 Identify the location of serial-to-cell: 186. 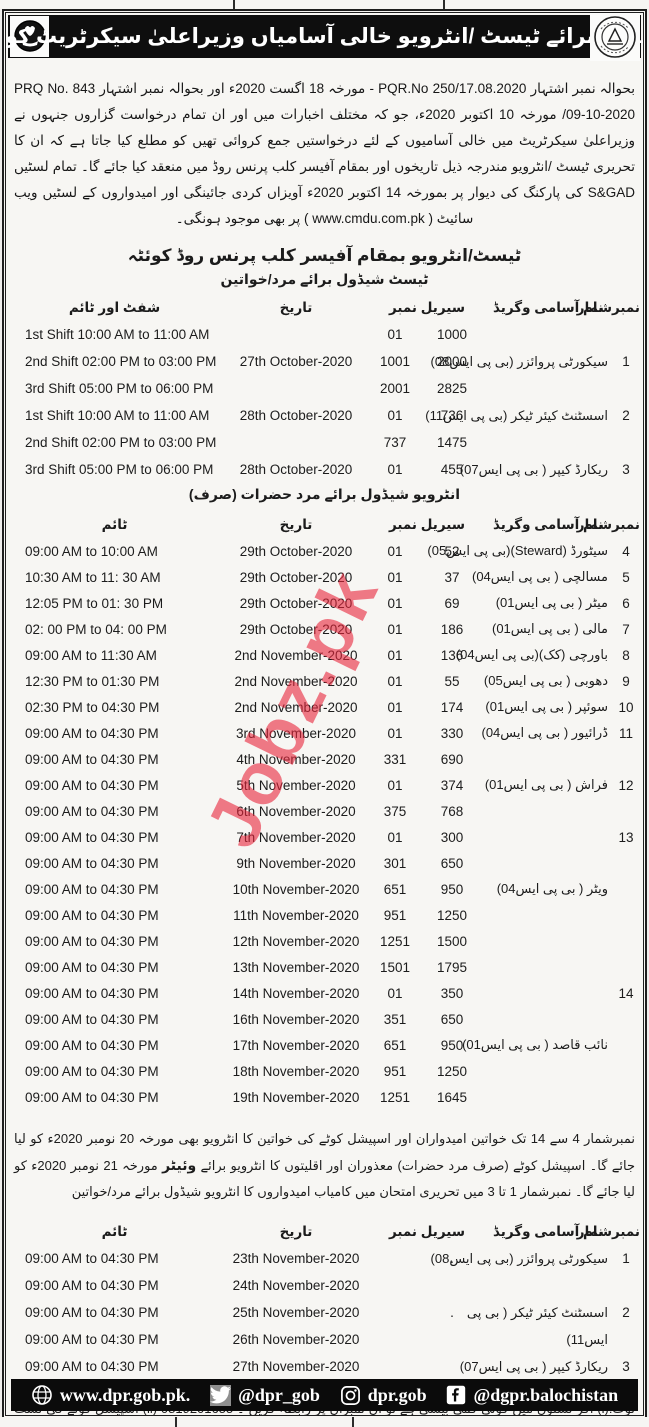
(452, 629).